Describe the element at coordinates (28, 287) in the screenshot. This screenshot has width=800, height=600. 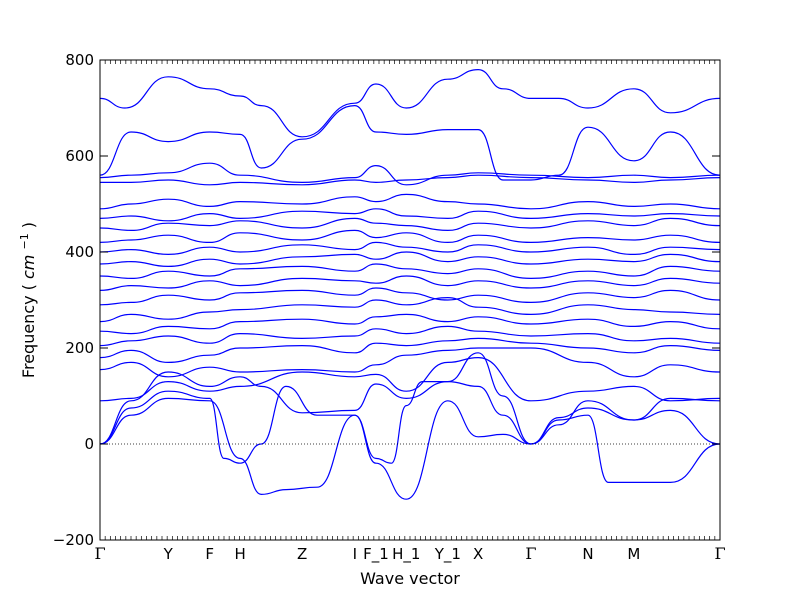
I see `y-axis-title-open-paren: (` at that location.